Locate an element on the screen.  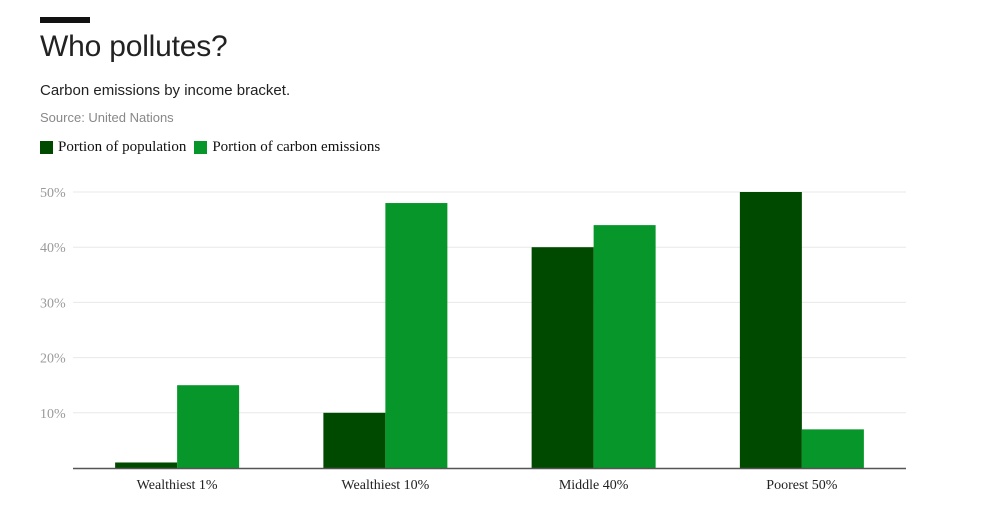
title-accent-bar is located at coordinates (65, 20).